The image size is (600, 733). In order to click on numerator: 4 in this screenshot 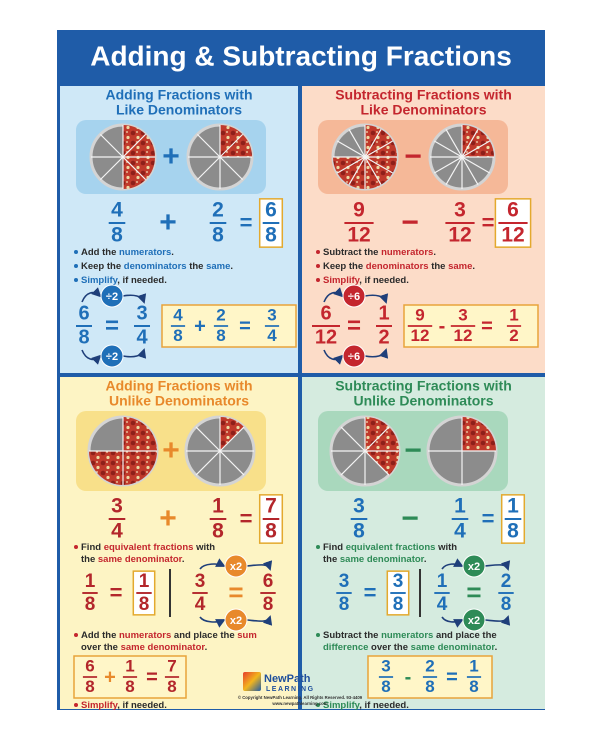, I will do `click(178, 315)`.